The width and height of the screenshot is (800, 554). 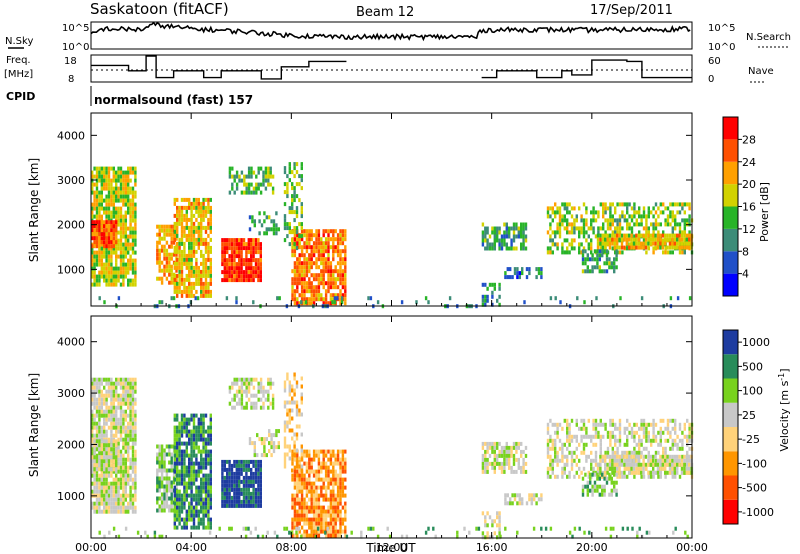 What do you see at coordinates (20, 96) in the screenshot?
I see `cpid-label: CPID` at bounding box center [20, 96].